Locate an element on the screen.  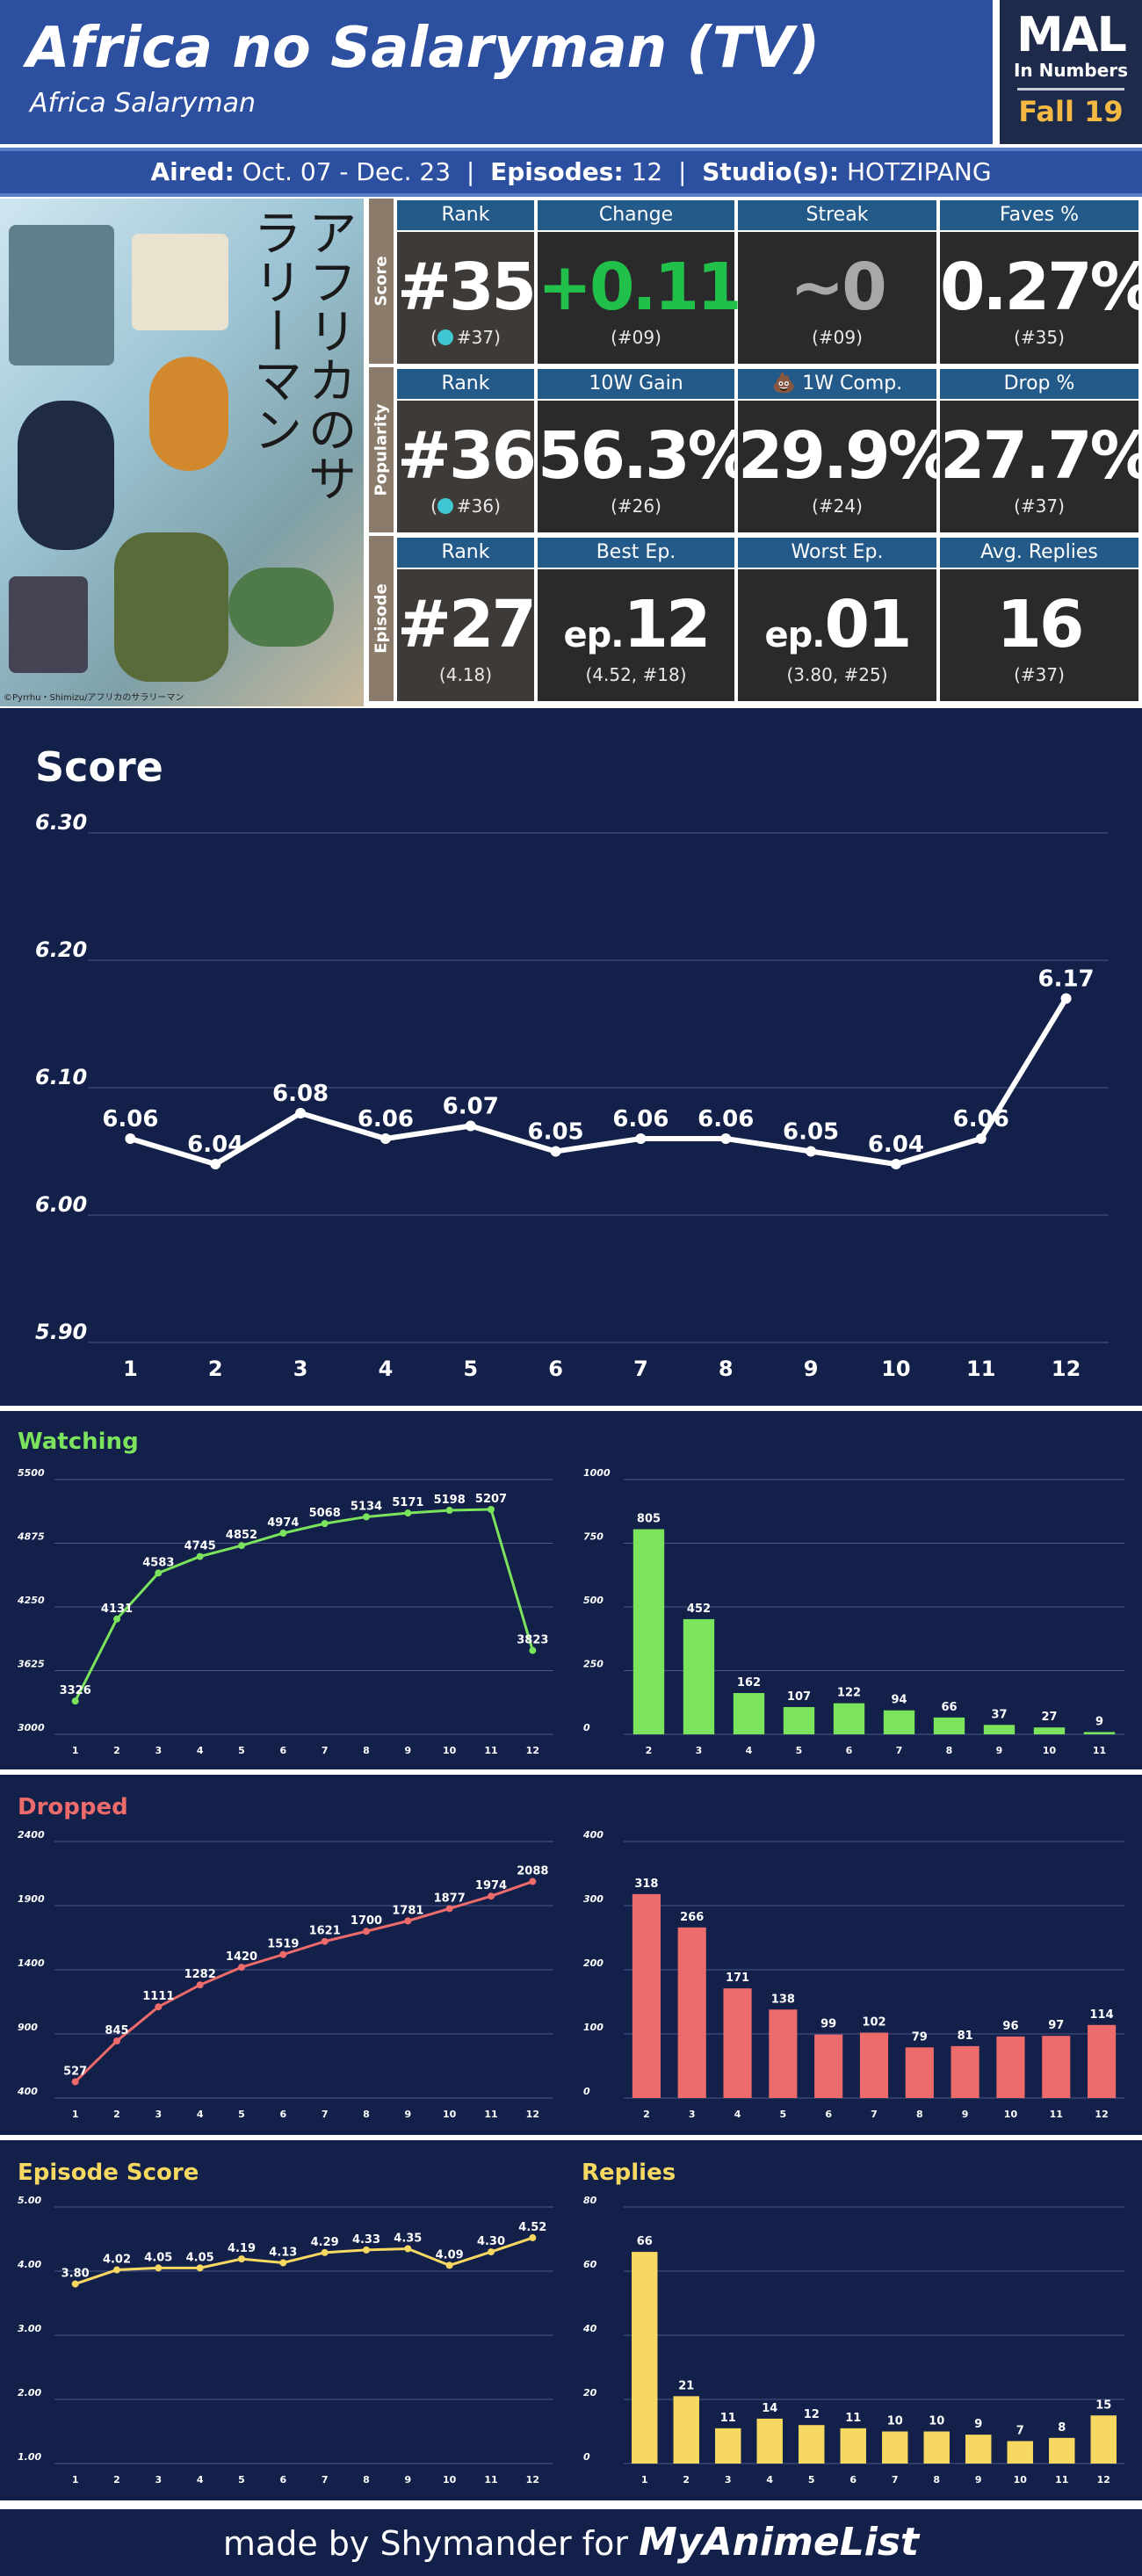
watching-bar-data-label: 27 is located at coordinates (1049, 1717).